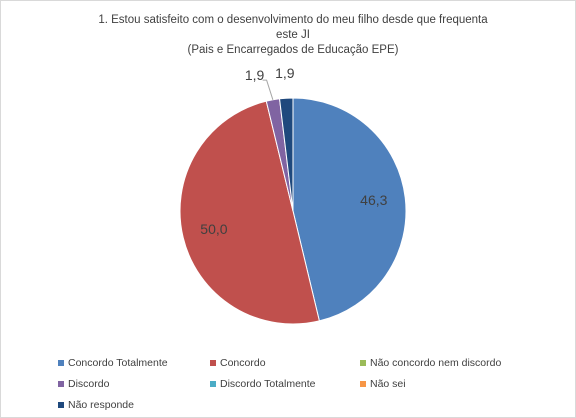 Image resolution: width=576 pixels, height=418 pixels. I want to click on legend-label: Concordo, so click(243, 363).